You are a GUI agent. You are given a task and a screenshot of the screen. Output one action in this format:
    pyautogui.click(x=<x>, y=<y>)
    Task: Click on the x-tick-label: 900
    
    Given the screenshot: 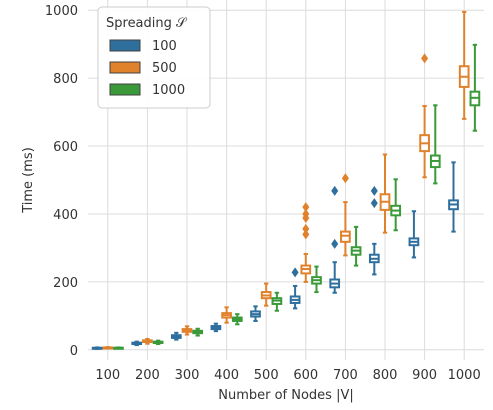 What is the action you would take?
    pyautogui.click(x=424, y=375)
    